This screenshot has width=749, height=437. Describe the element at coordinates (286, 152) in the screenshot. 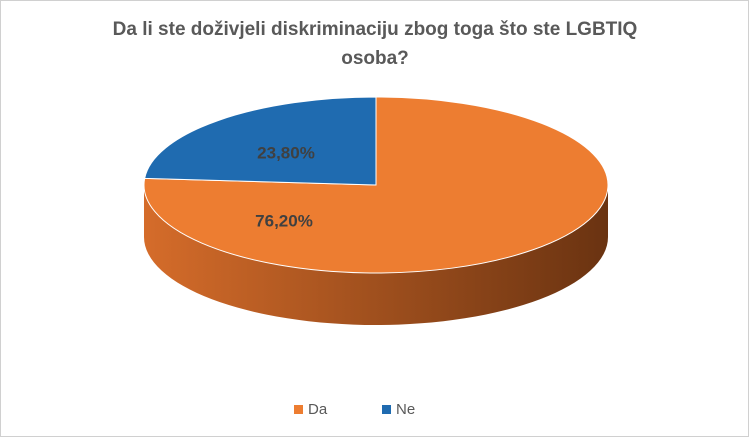

I see `data-label: 23,80%` at that location.